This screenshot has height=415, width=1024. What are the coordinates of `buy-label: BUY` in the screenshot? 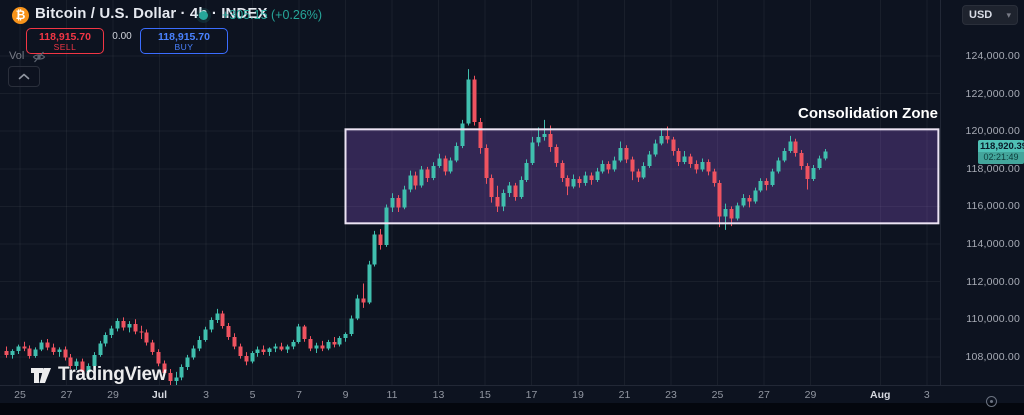 It's located at (184, 46).